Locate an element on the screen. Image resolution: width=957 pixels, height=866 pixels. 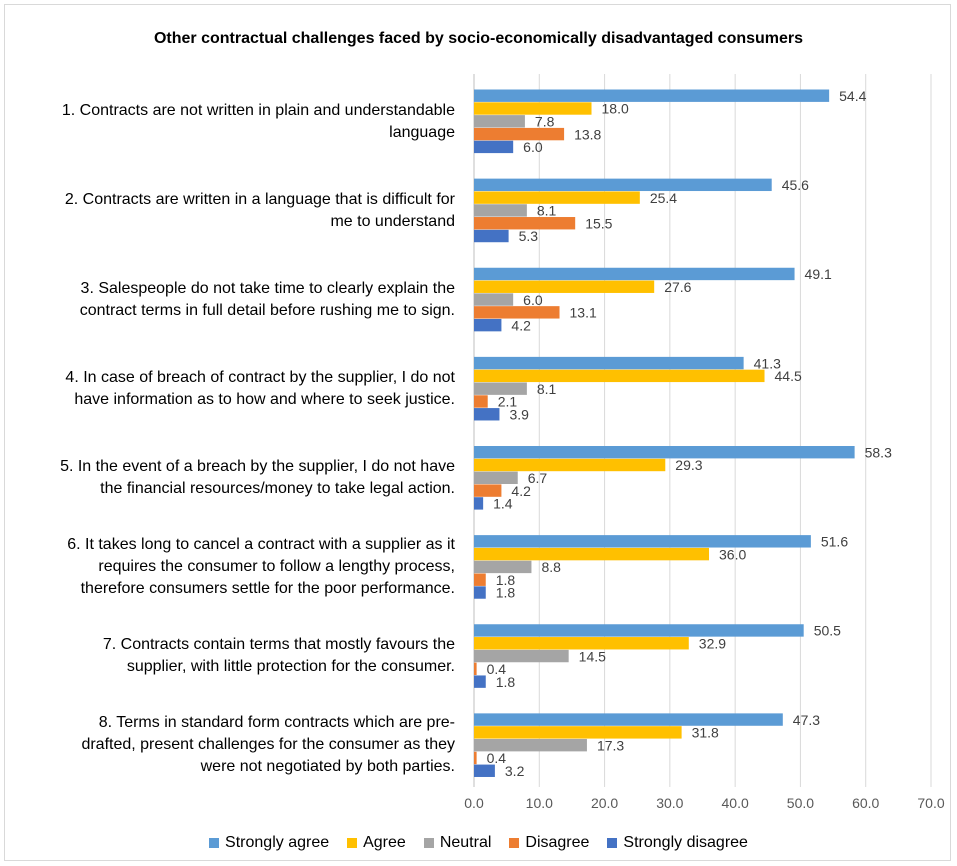
x-tick-label: 10.0 is located at coordinates (539, 803).